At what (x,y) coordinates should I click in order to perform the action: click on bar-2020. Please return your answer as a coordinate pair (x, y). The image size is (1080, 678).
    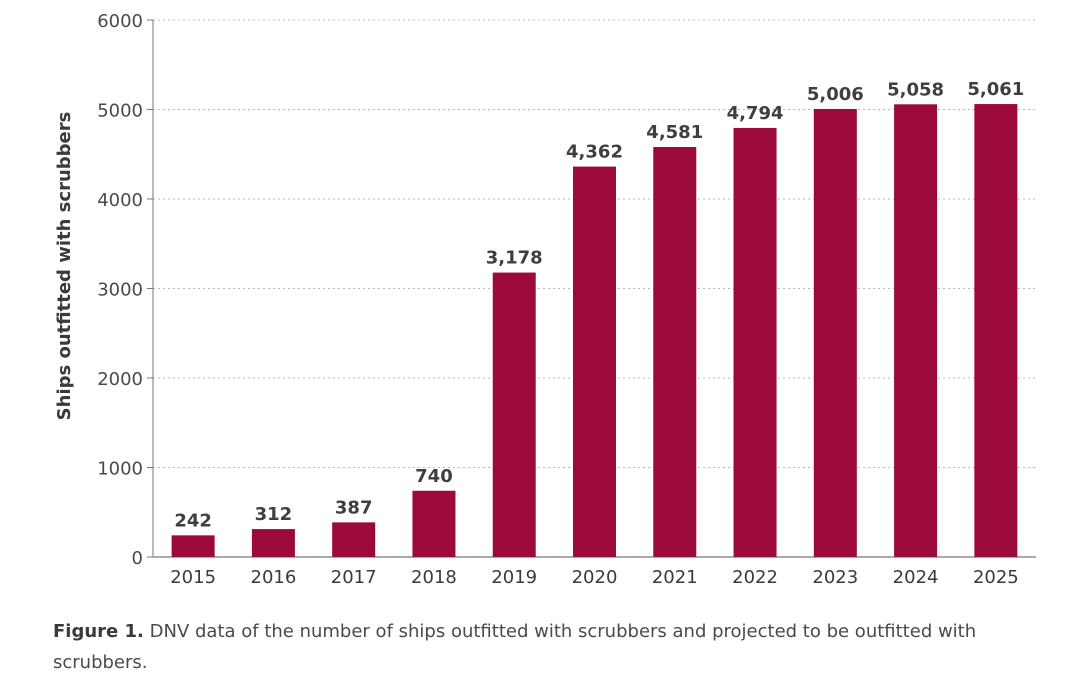
    Looking at the image, I should click on (594, 361).